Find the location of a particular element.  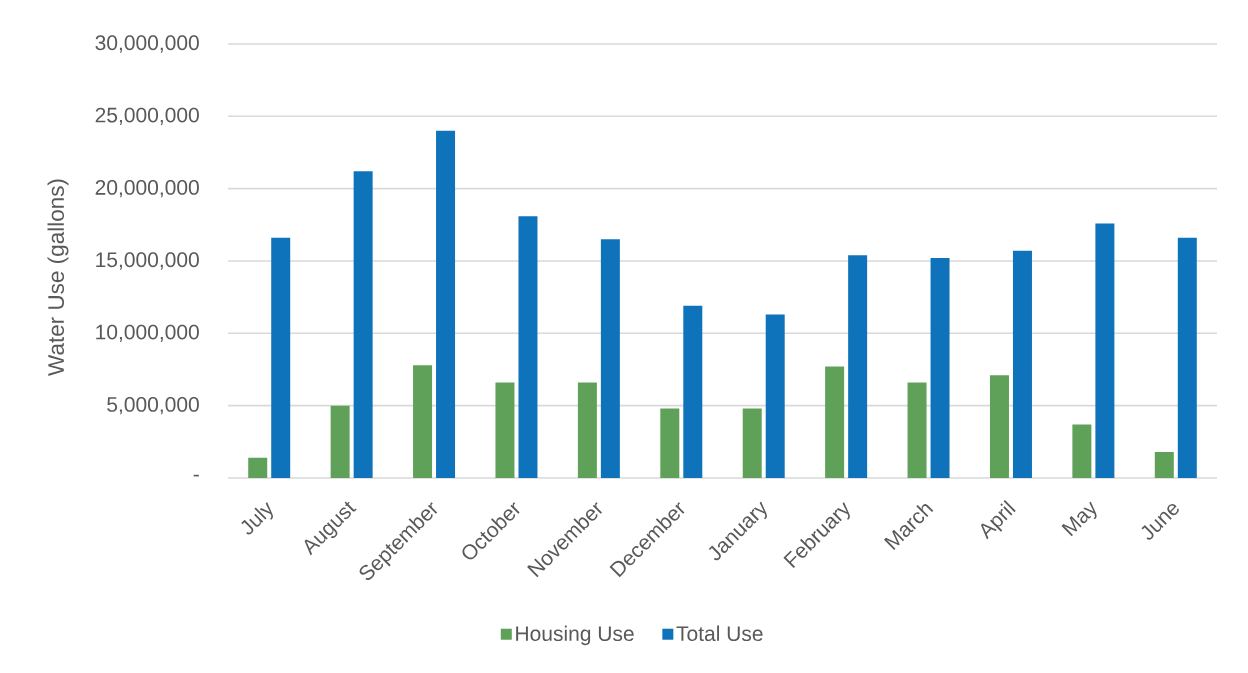

y-tick-label: 20,000,000 is located at coordinates (147, 188).